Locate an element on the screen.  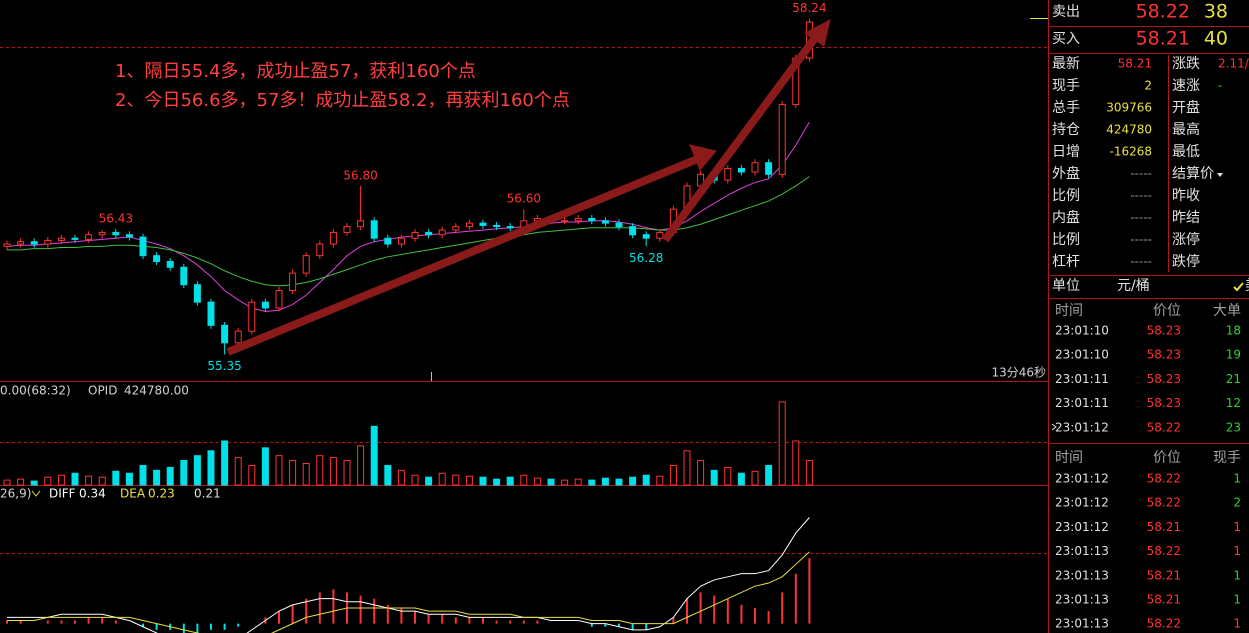
column-header: 价位 is located at coordinates (1167, 311).